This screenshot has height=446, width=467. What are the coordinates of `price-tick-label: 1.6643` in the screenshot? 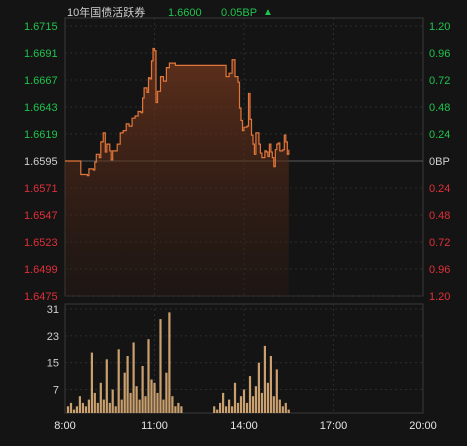 It's located at (41, 108).